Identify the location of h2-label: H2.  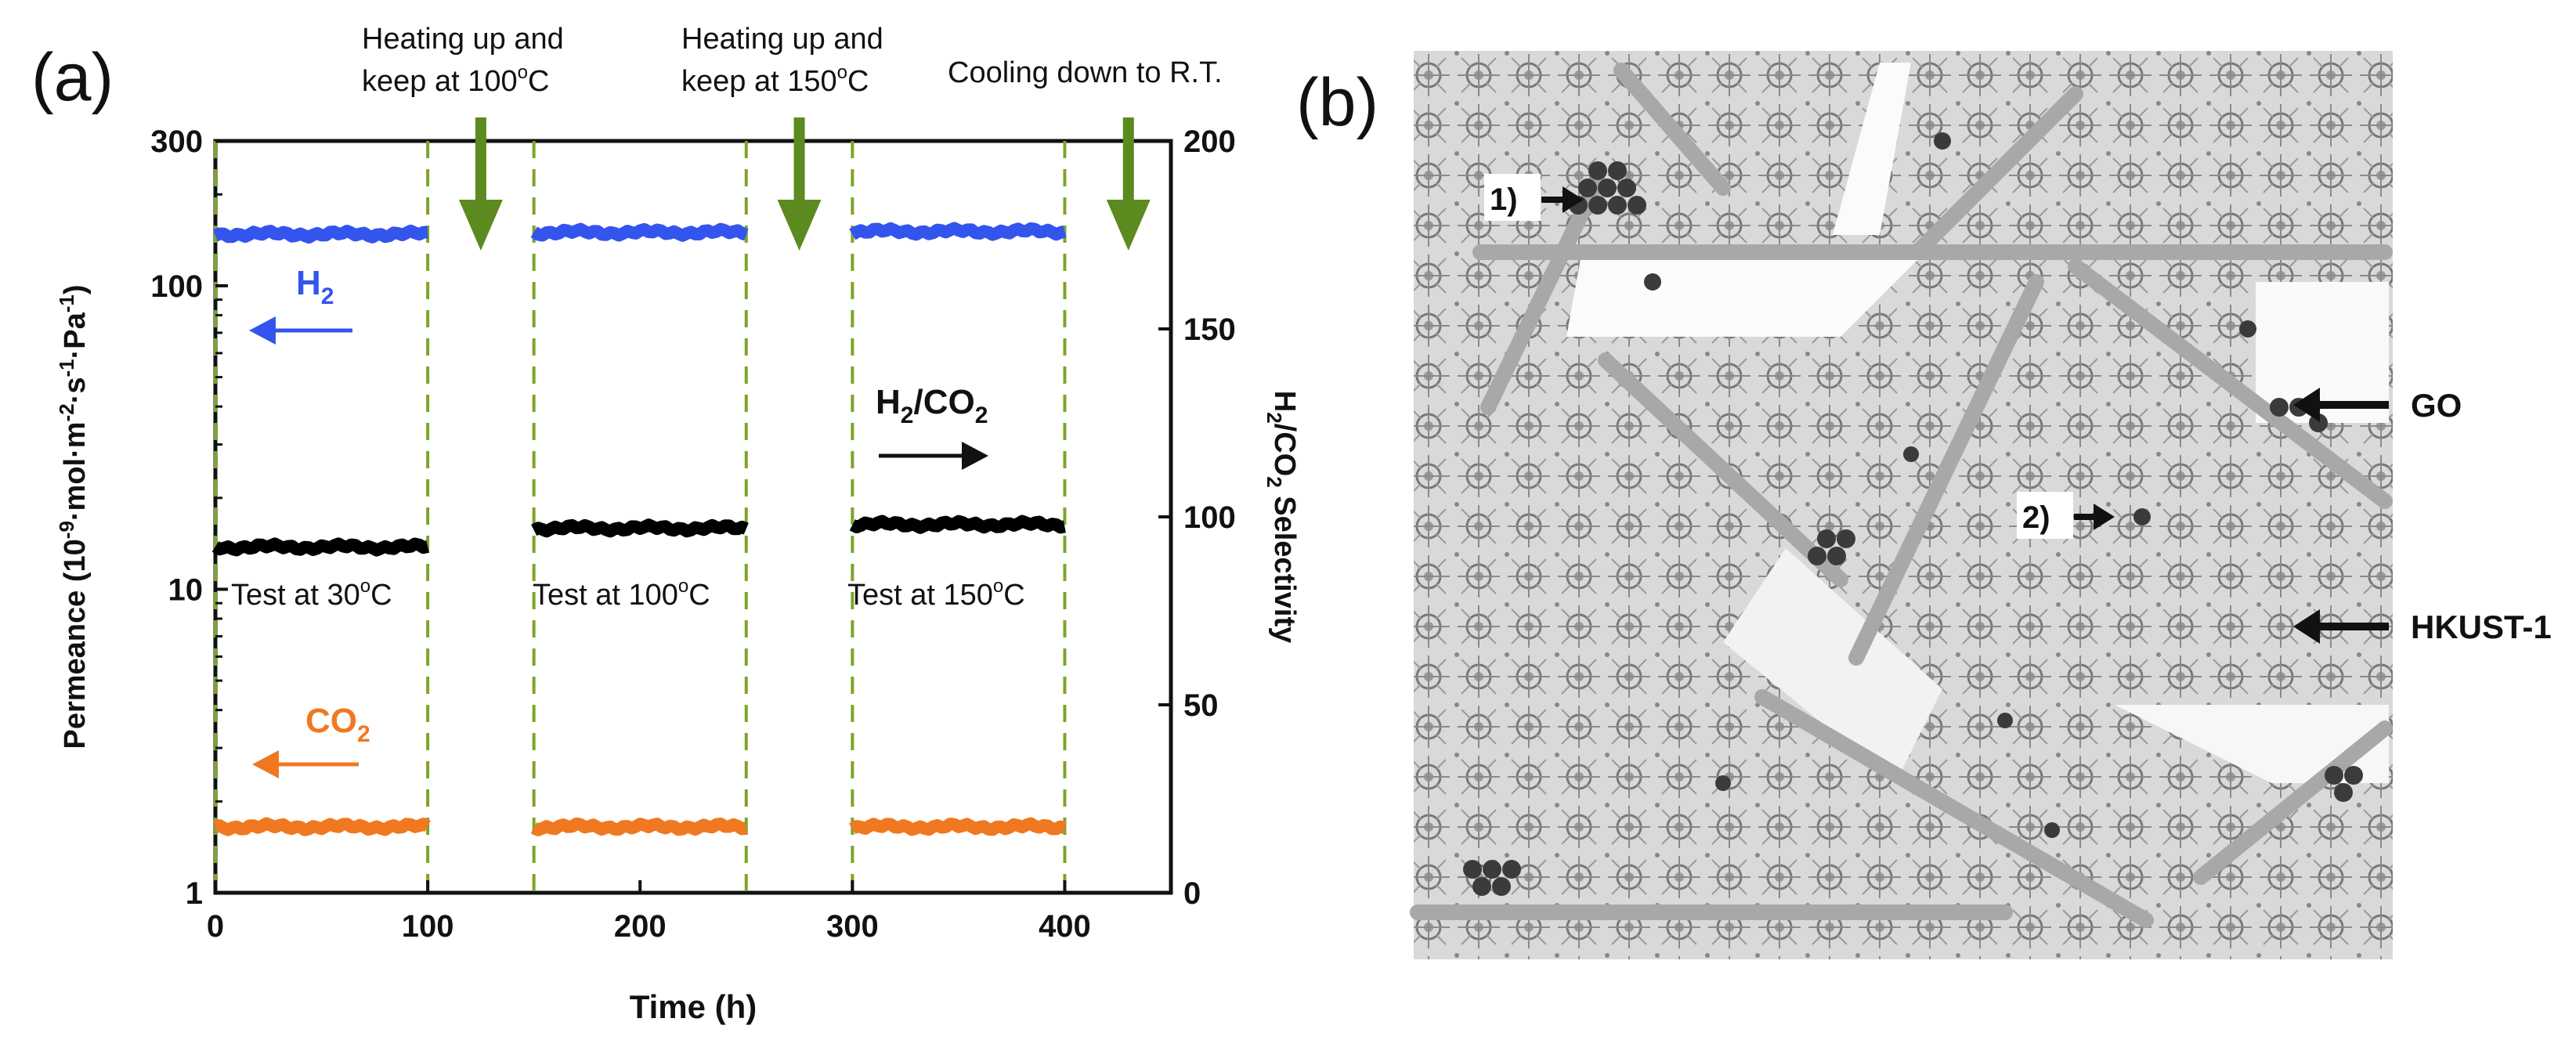
(315, 286).